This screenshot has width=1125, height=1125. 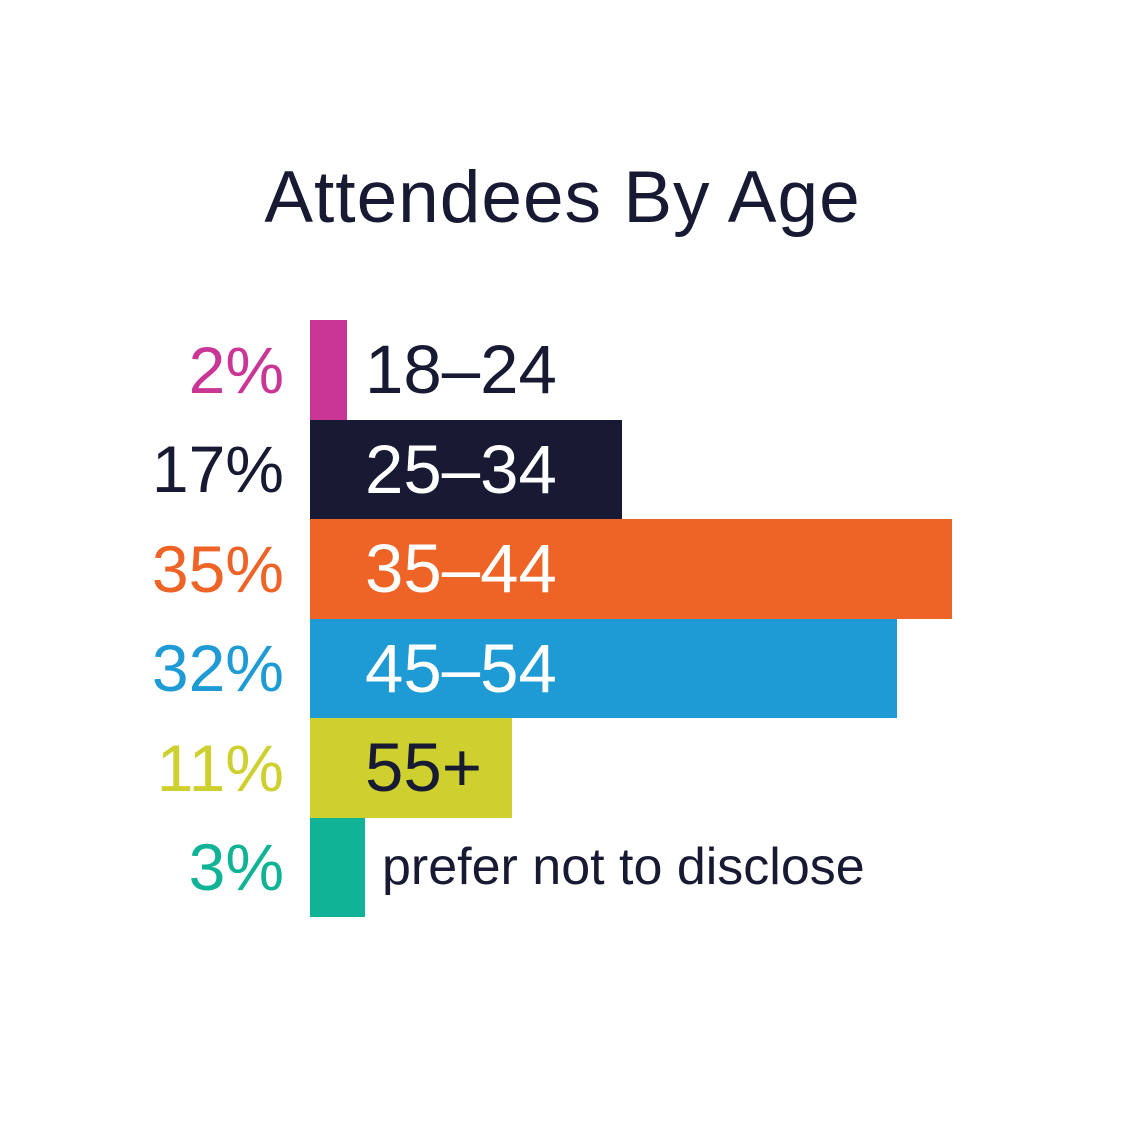 I want to click on chart-row: 2% 18–24, so click(x=562, y=370).